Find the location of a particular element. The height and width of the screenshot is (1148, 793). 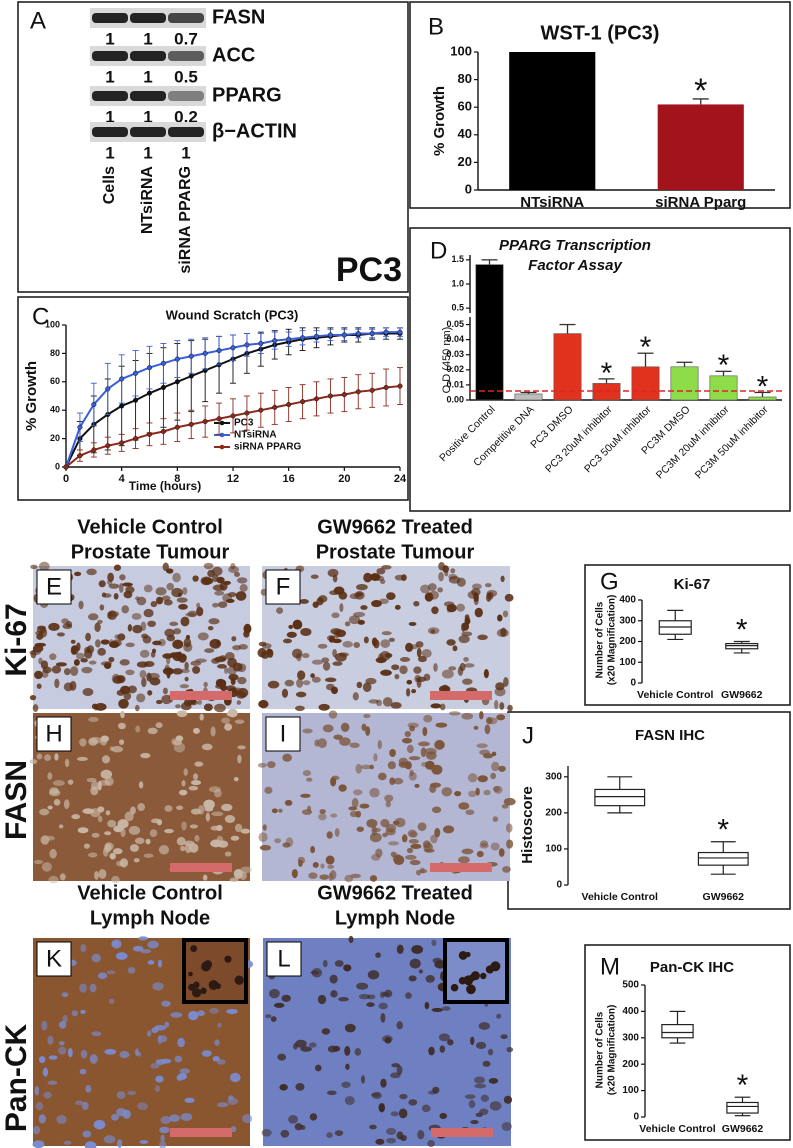

blot-ratio: 0.5 is located at coordinates (186, 76).